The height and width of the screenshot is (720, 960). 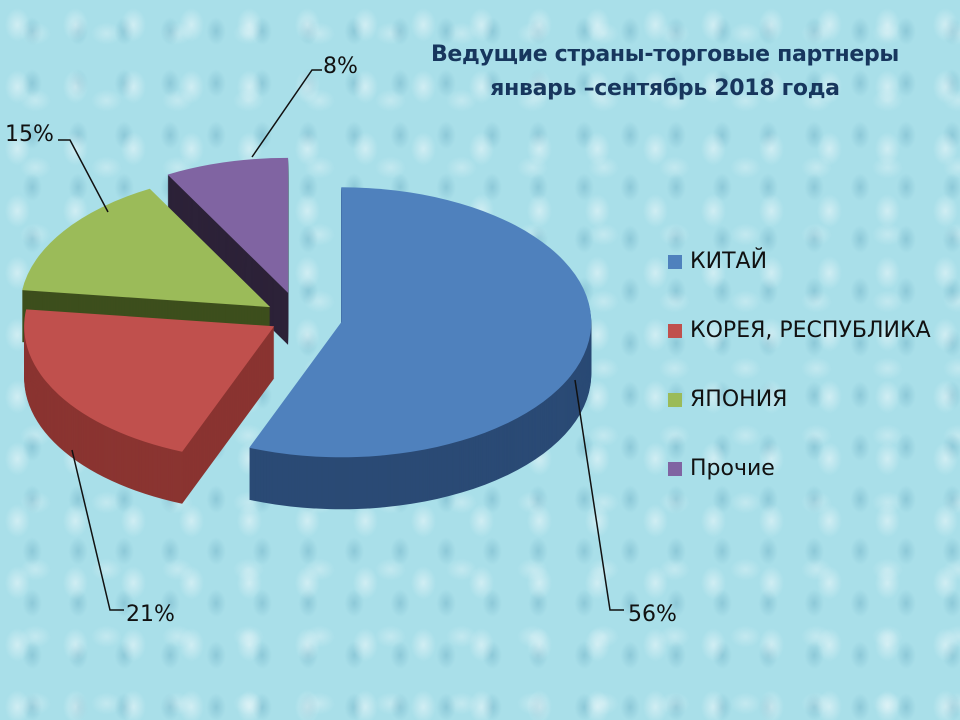 I want to click on data-label: 15%, so click(x=29, y=134).